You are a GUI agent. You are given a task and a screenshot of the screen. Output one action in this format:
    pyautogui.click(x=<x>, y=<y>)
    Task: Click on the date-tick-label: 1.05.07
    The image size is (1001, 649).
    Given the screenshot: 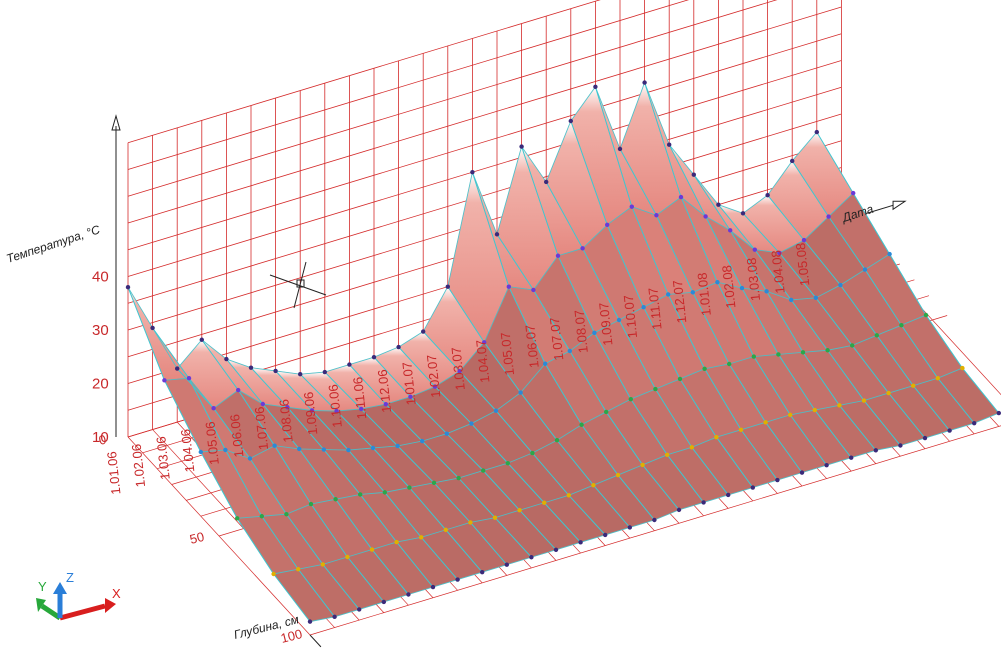 What is the action you would take?
    pyautogui.click(x=507, y=353)
    